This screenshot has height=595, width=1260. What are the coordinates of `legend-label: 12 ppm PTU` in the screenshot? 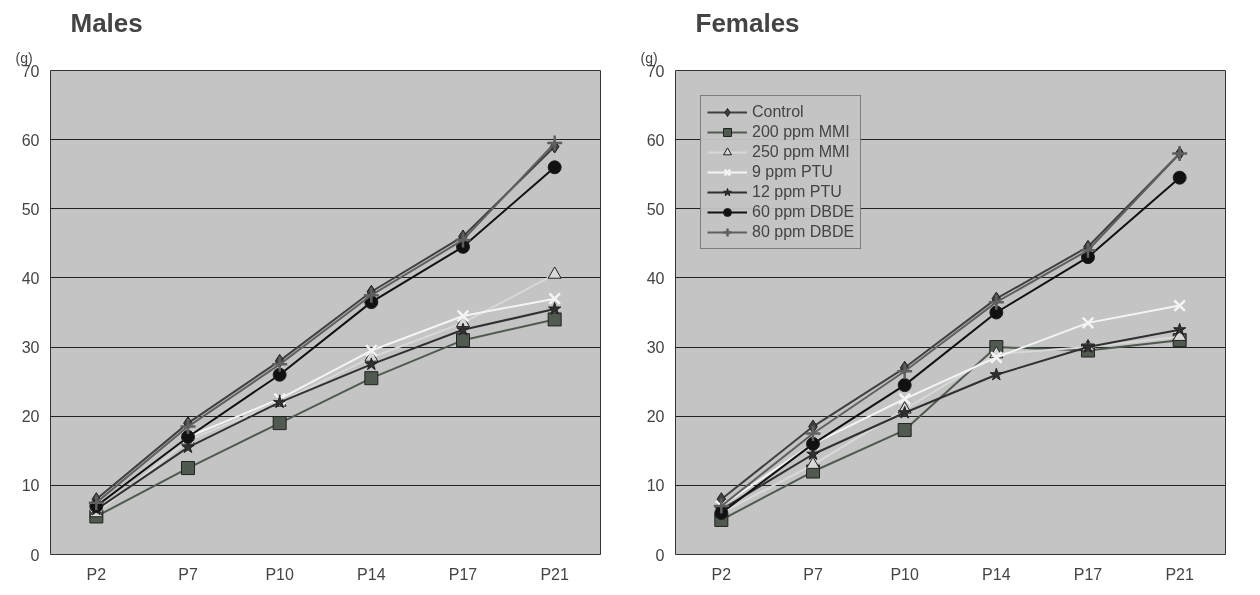 It's located at (797, 192).